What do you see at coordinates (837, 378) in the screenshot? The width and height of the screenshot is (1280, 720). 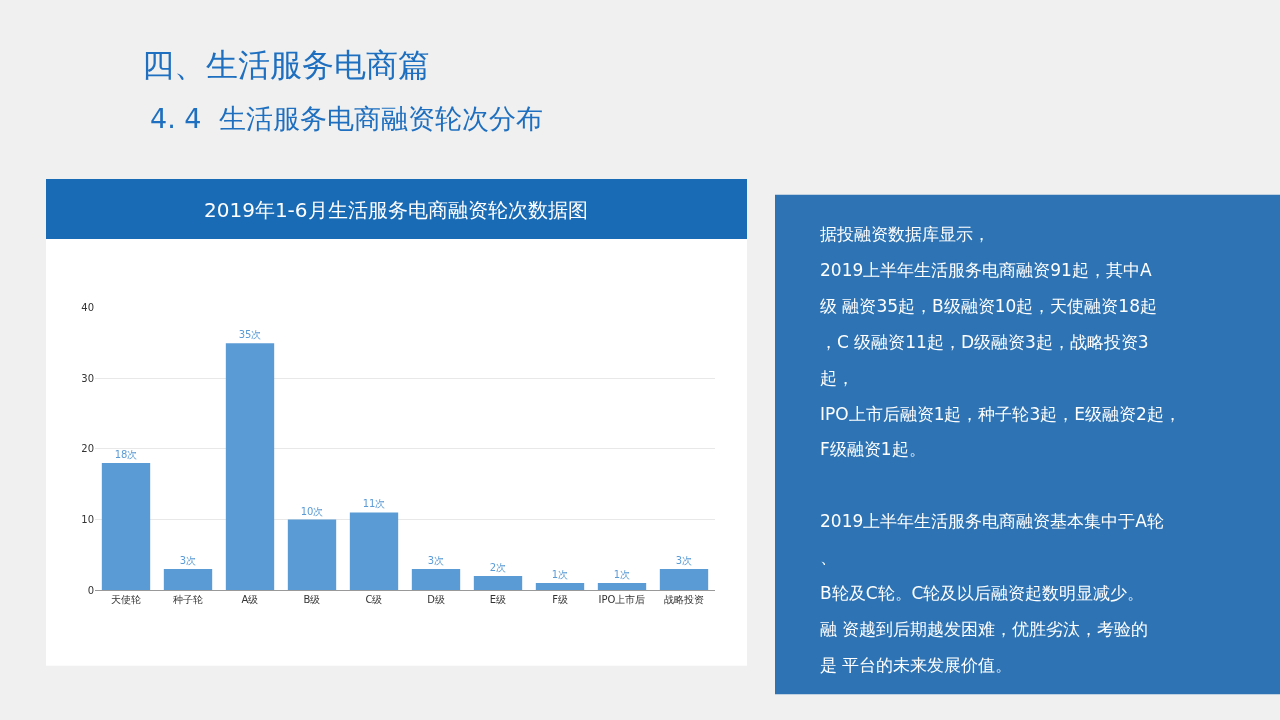 I see `text: 起，` at bounding box center [837, 378].